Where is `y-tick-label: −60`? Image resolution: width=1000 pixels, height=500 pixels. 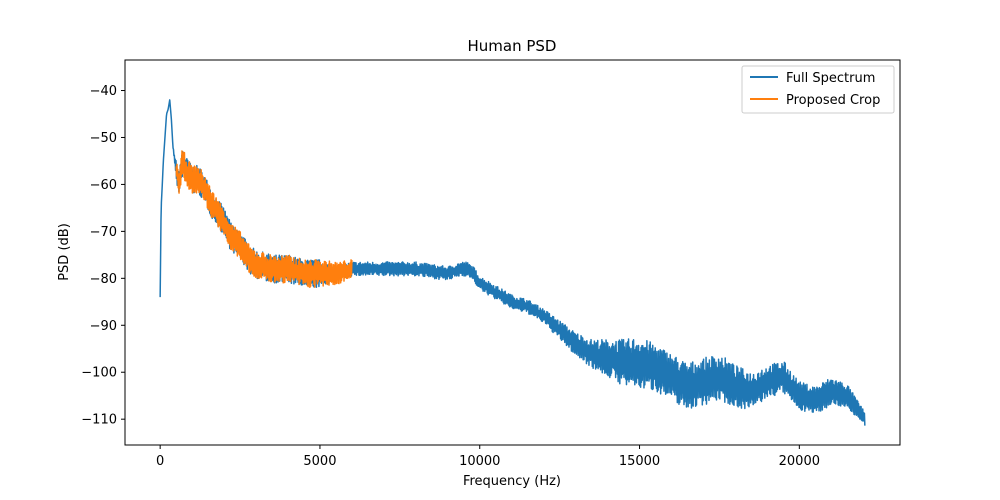
y-tick-label: −60 is located at coordinates (103, 185).